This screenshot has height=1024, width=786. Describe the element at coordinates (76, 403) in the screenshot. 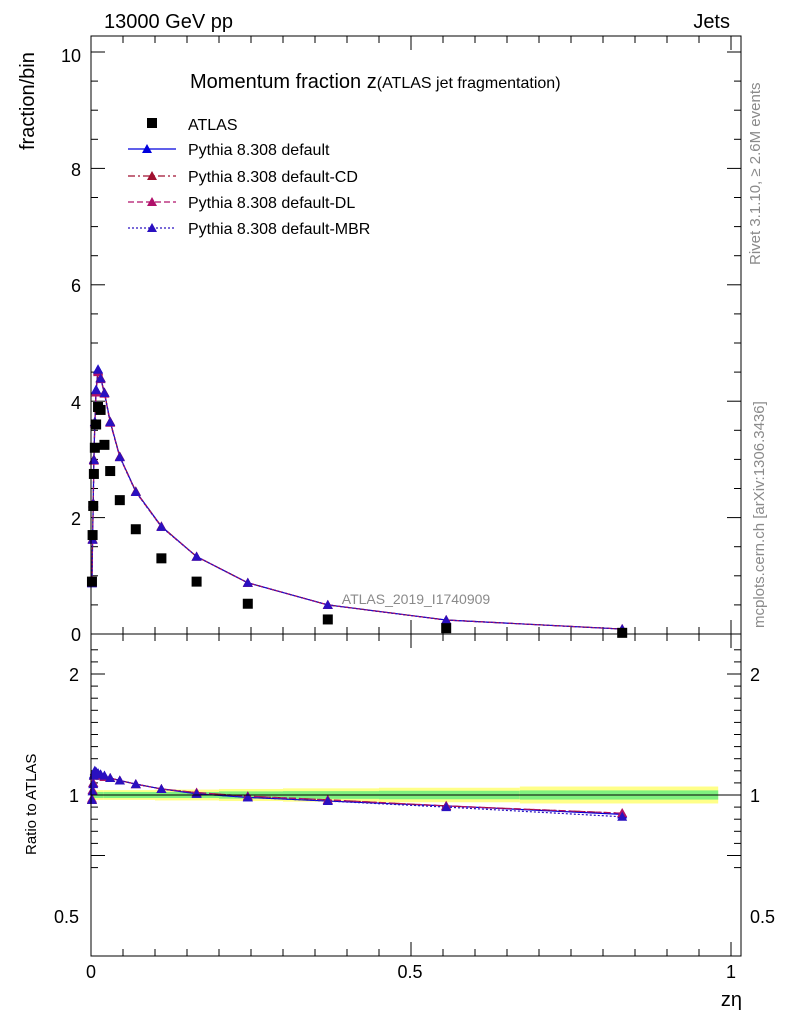

I see `y-tick-label-4: 4` at that location.